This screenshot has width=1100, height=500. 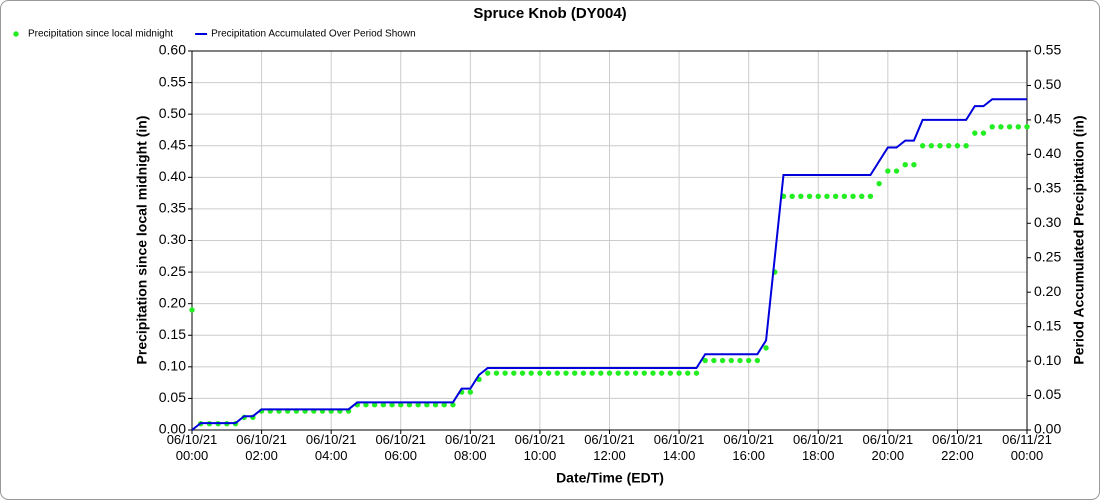 I want to click on x-tick-label-line: 04:00, so click(x=331, y=455).